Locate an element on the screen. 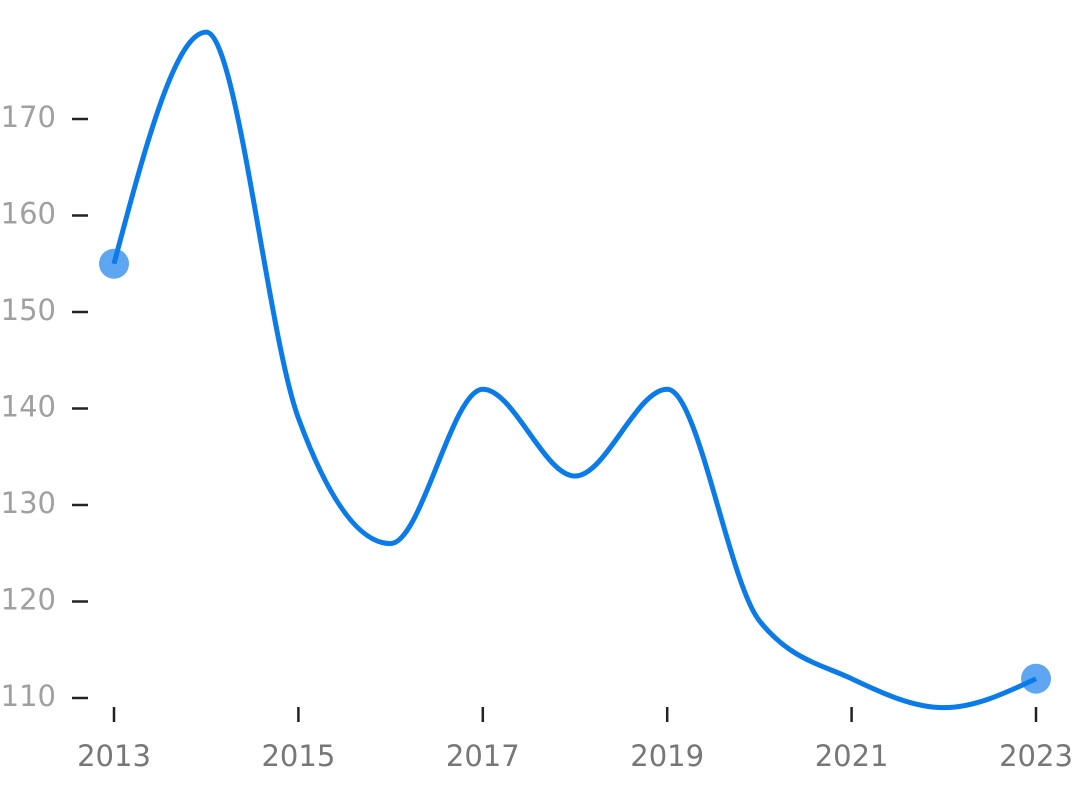 Image resolution: width=1080 pixels, height=800 pixels. y-tick-label: 160 is located at coordinates (28, 214).